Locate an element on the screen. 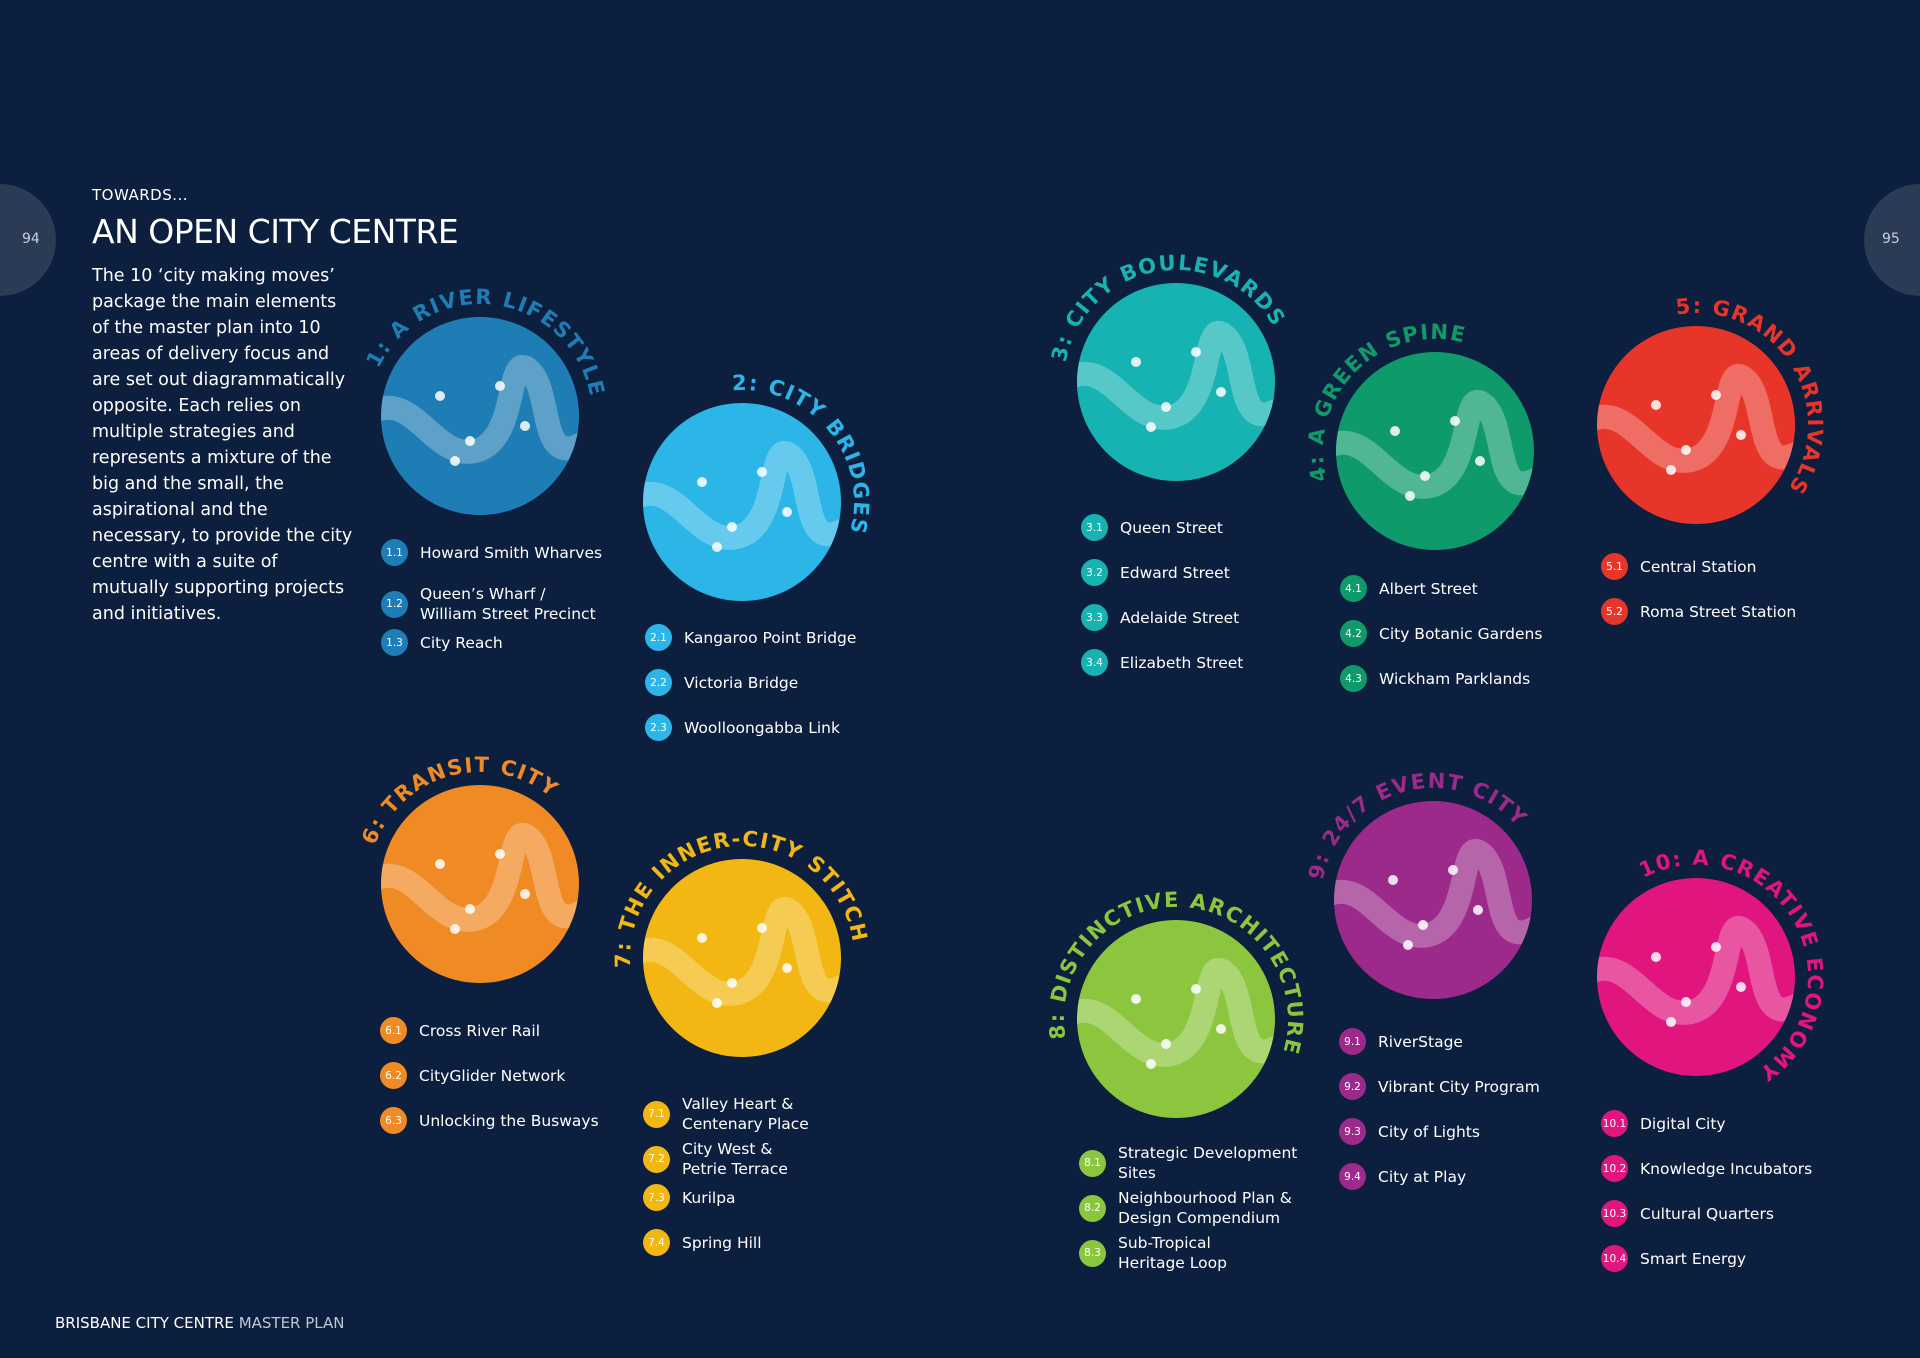  item-badge: 9.1 is located at coordinates (1352, 1041).